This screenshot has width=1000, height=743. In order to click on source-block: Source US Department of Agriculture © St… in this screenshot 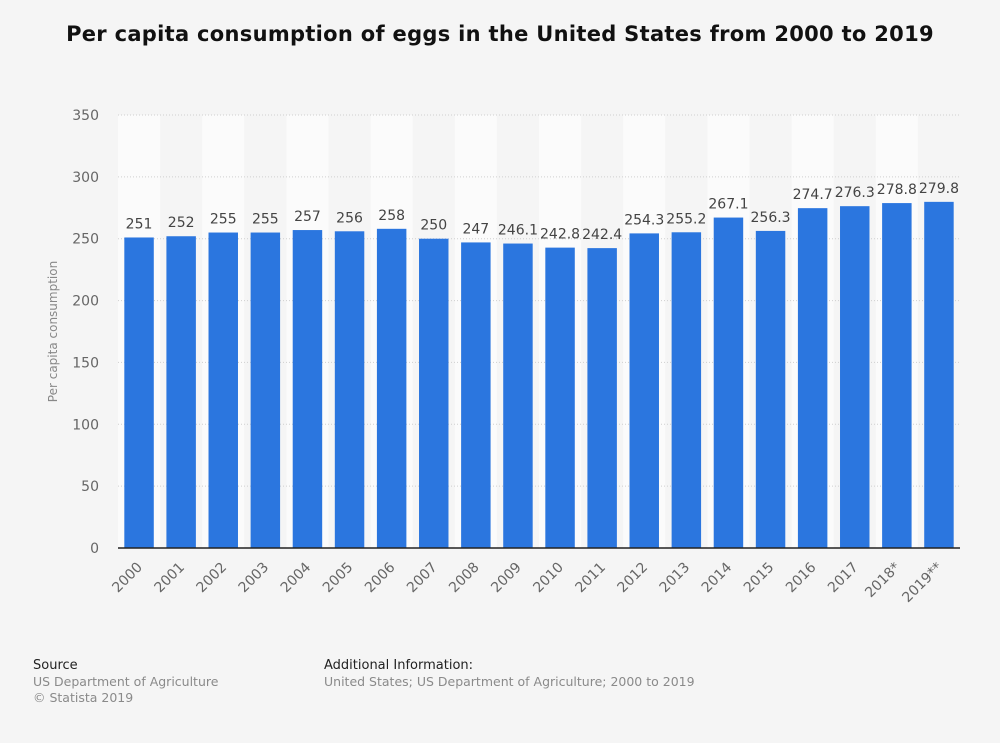, I will do `click(125, 682)`.